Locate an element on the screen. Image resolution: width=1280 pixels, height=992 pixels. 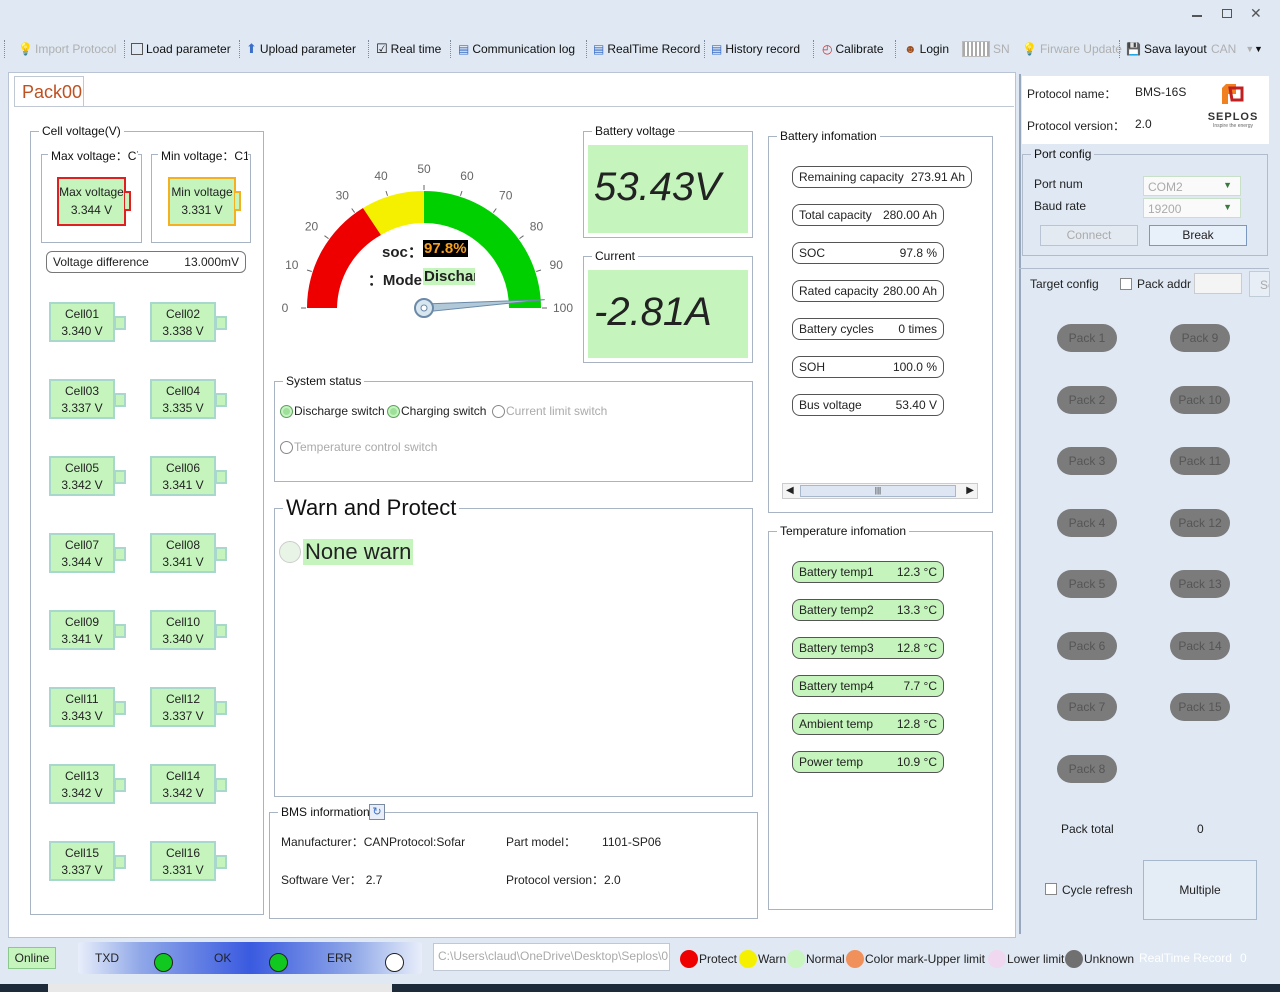
cell-name: Cell08 is located at coordinates (183, 545).